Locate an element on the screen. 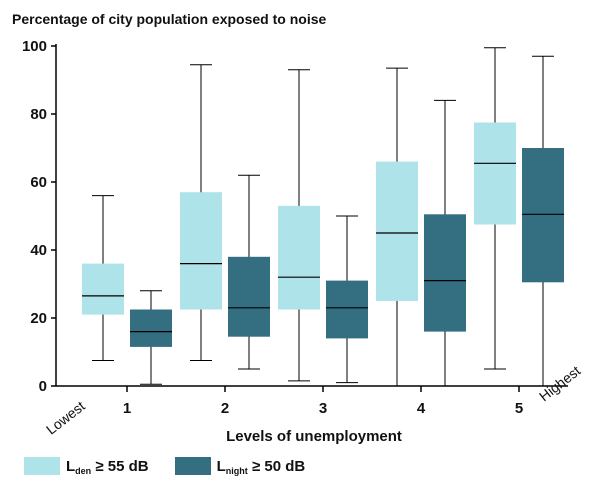 This screenshot has height=479, width=590. x-axis-label: Levels of unemployment is located at coordinates (314, 436).